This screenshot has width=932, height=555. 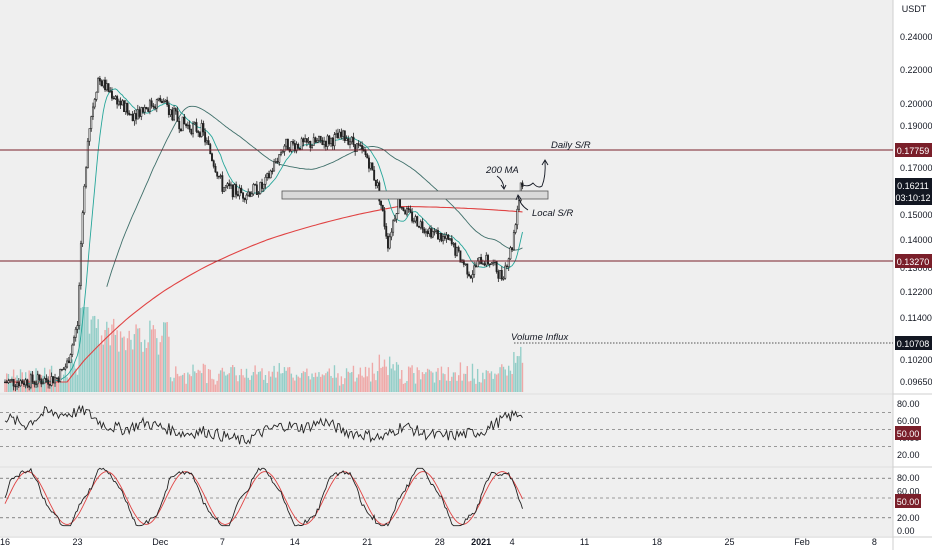 What do you see at coordinates (916, 215) in the screenshot?
I see `price-tick-label: 0.15000` at bounding box center [916, 215].